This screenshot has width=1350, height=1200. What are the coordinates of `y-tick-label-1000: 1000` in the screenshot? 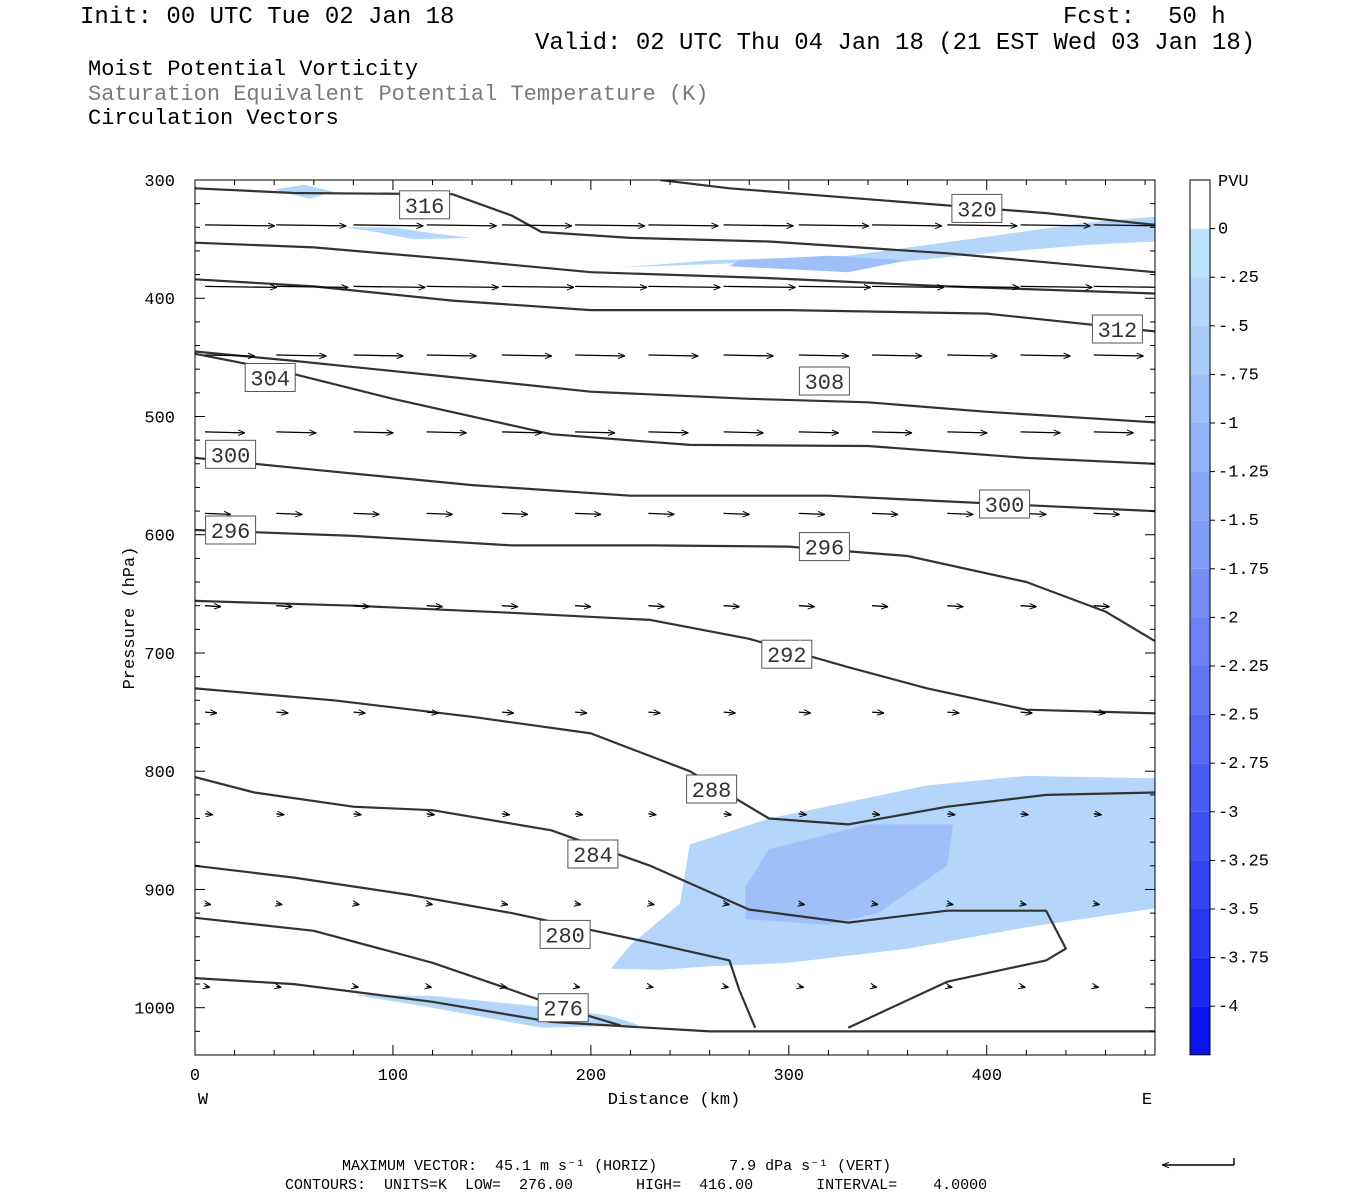 It's located at (154, 1010).